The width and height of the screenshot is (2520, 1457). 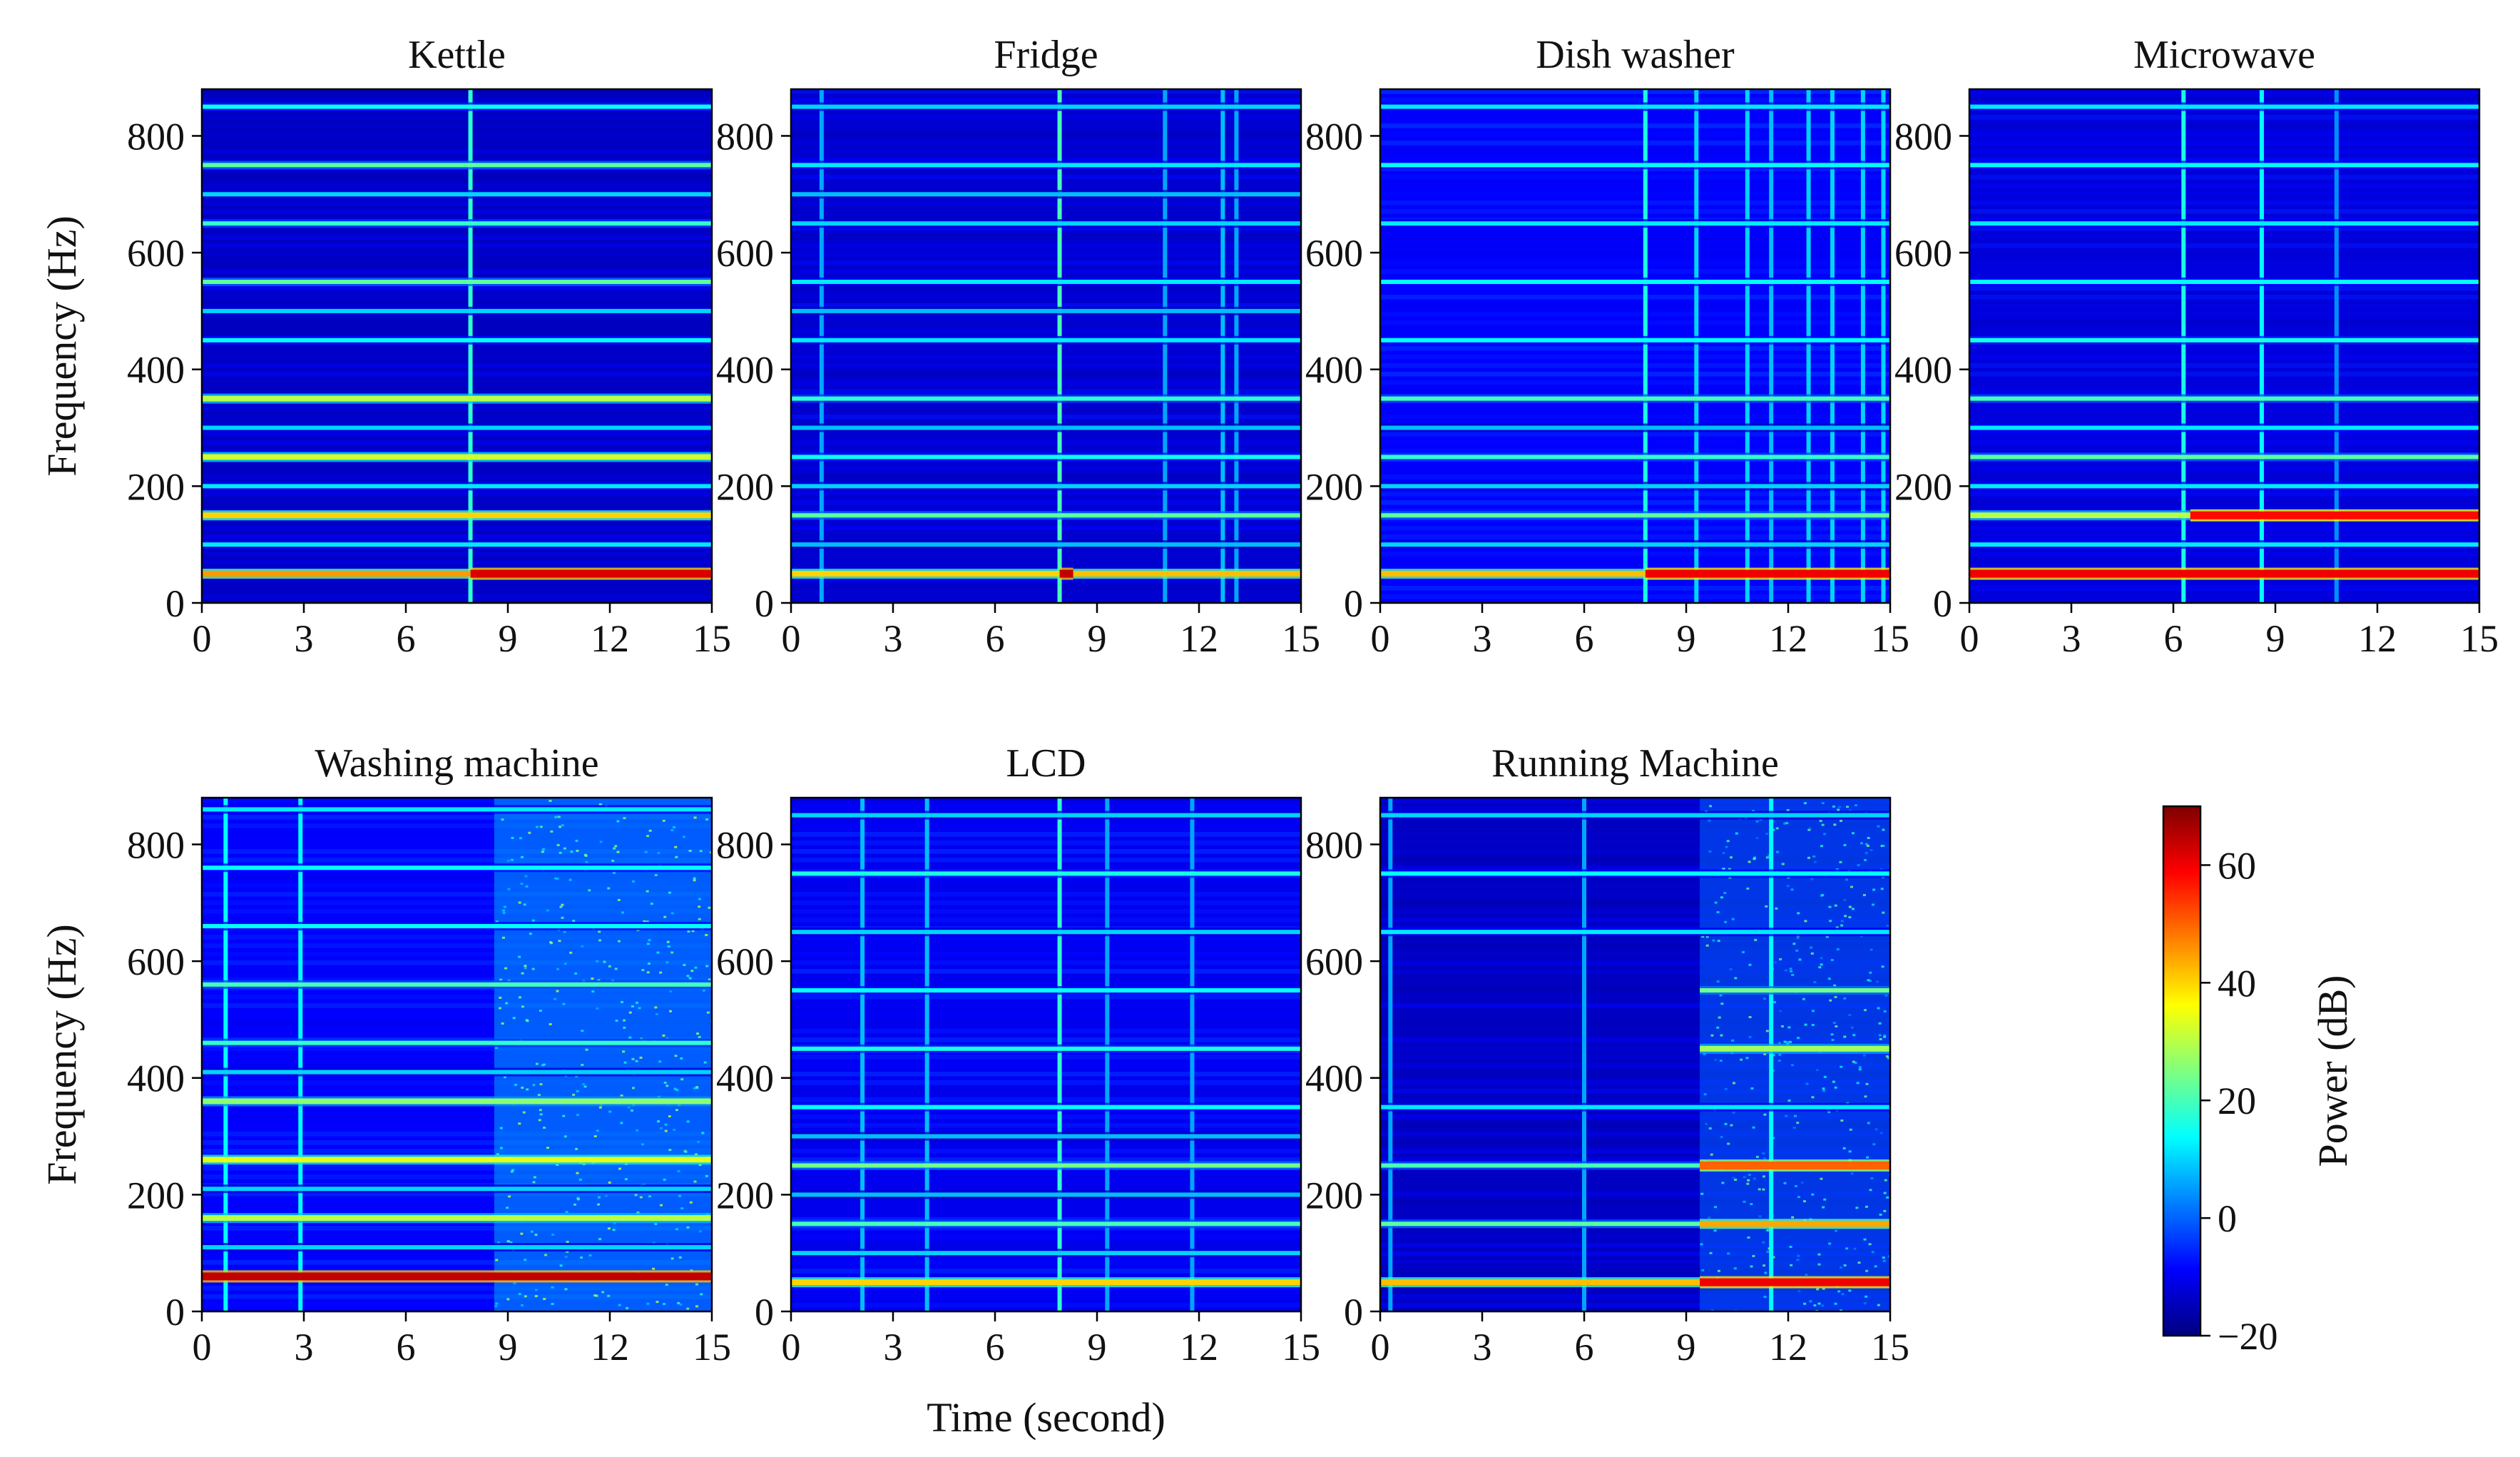 What do you see at coordinates (745, 253) in the screenshot?
I see `y-tick-label: 600` at bounding box center [745, 253].